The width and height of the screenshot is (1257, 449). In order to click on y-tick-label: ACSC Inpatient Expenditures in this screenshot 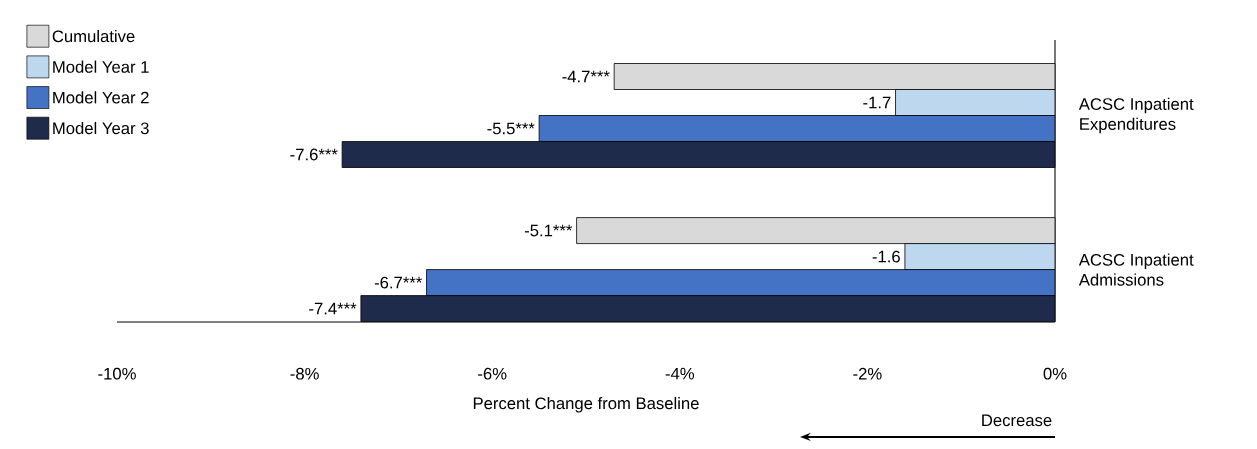, I will do `click(1136, 115)`.